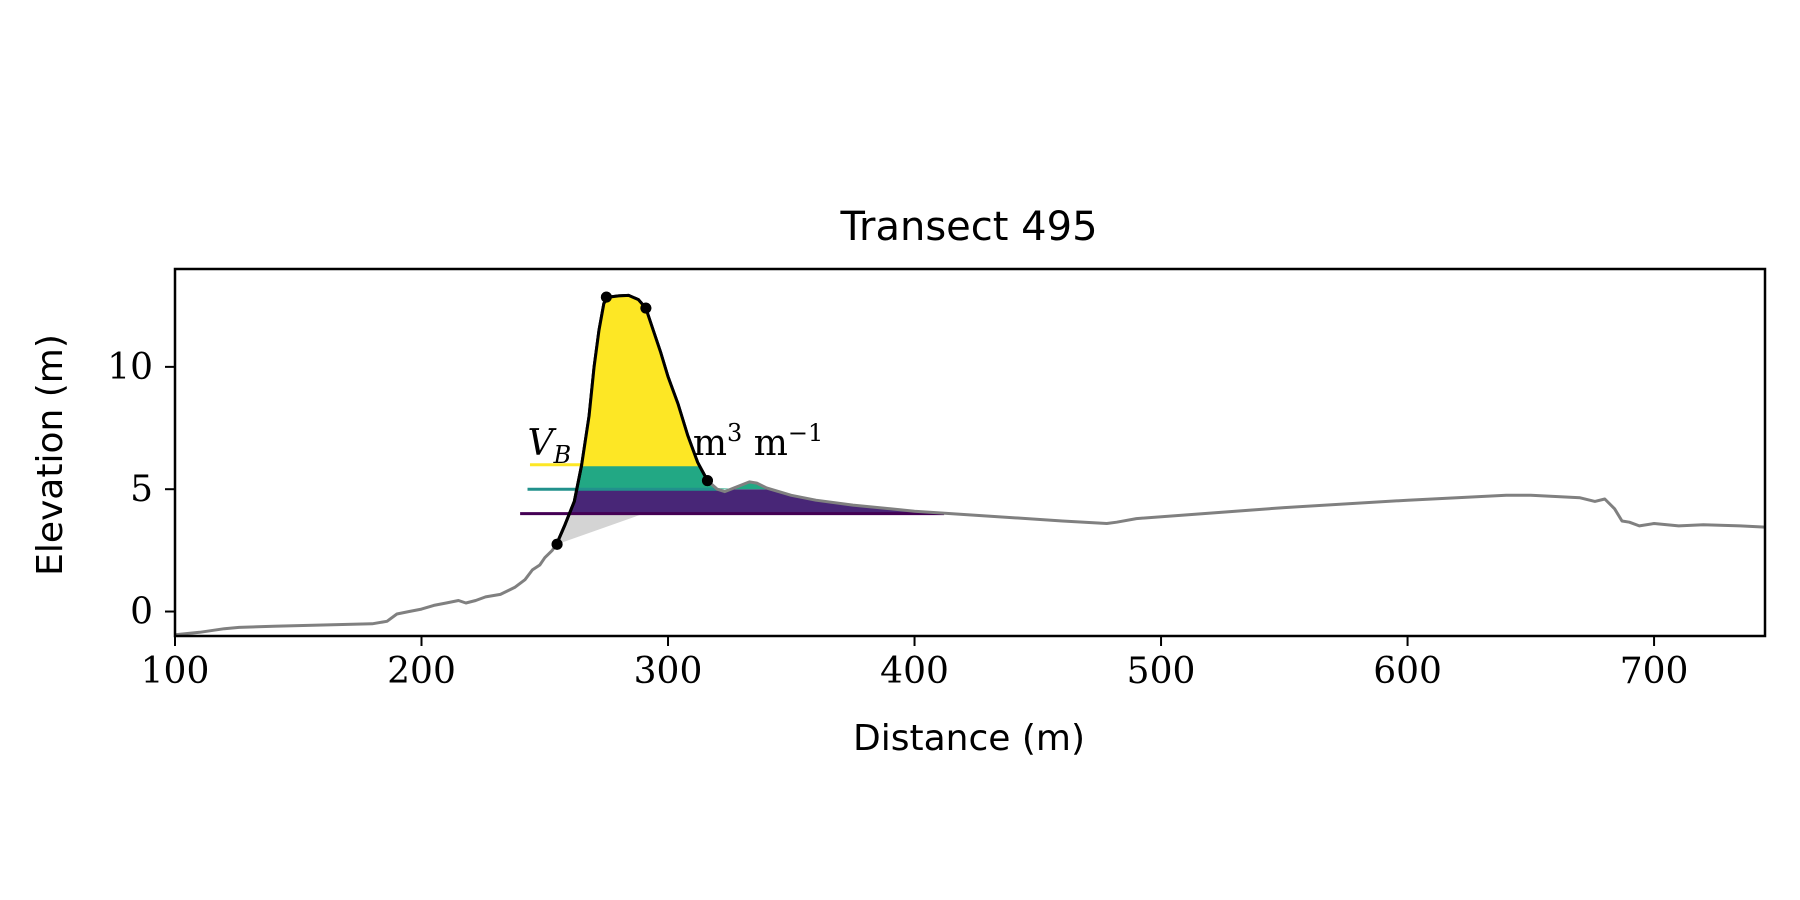 This screenshot has height=900, width=1800. What do you see at coordinates (968, 227) in the screenshot?
I see `chart-title: Transect 495` at bounding box center [968, 227].